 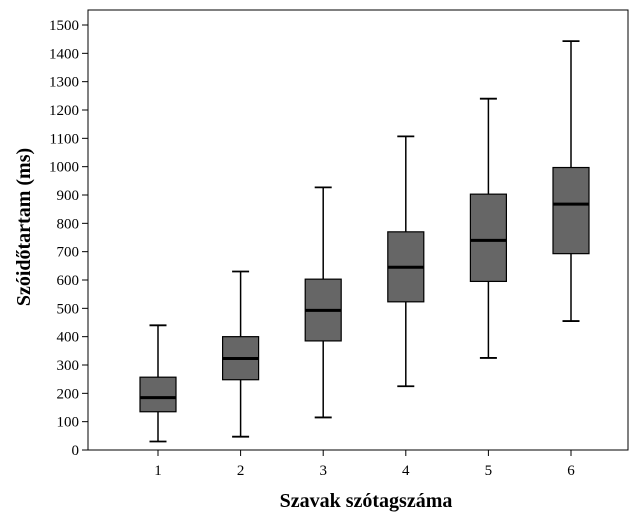 I want to click on y-tick-label: 1000, so click(x=64, y=168).